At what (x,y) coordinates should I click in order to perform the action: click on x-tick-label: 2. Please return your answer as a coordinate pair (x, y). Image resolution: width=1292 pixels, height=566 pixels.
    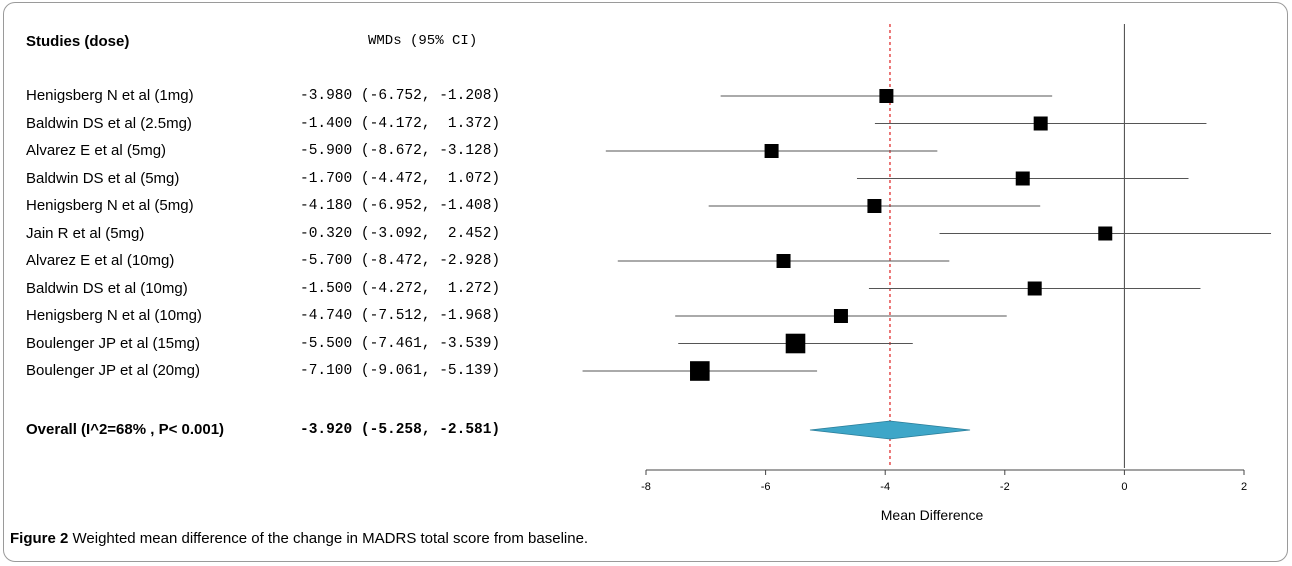
    Looking at the image, I should click on (1244, 487).